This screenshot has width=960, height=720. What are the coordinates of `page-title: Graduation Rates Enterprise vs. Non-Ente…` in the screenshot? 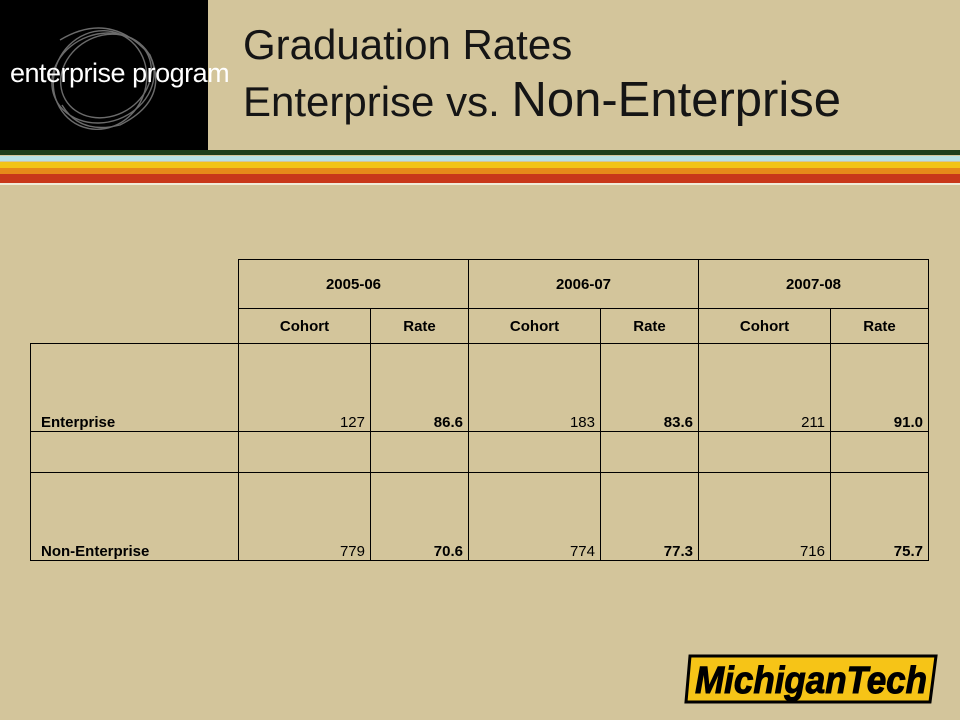 It's located at (542, 73).